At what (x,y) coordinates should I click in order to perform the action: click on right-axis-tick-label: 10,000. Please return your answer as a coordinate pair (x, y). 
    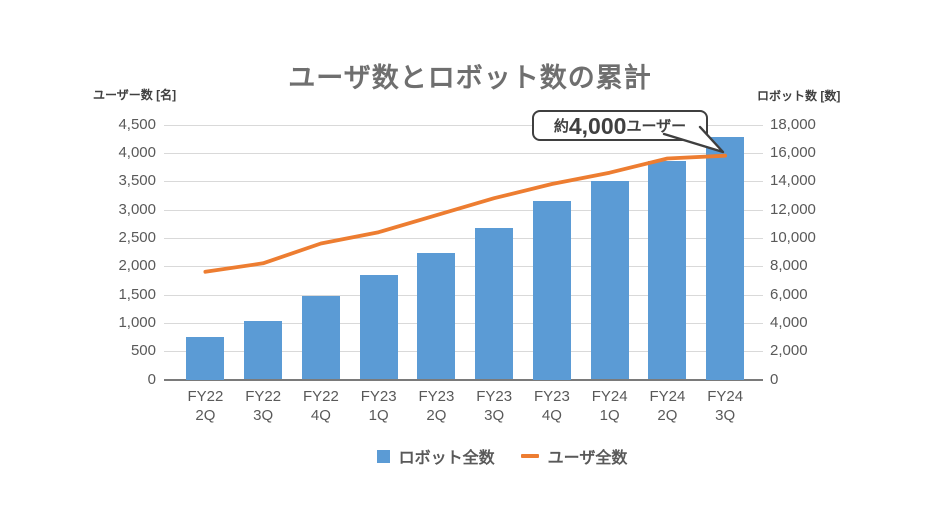
    Looking at the image, I should click on (793, 237).